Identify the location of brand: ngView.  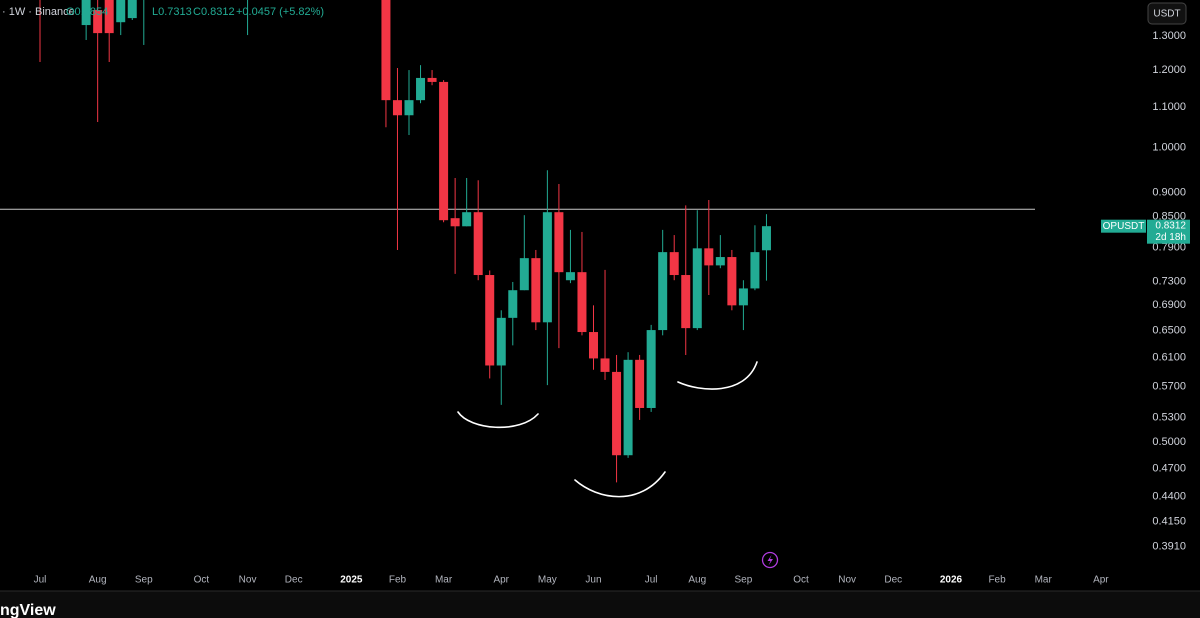
(28, 610).